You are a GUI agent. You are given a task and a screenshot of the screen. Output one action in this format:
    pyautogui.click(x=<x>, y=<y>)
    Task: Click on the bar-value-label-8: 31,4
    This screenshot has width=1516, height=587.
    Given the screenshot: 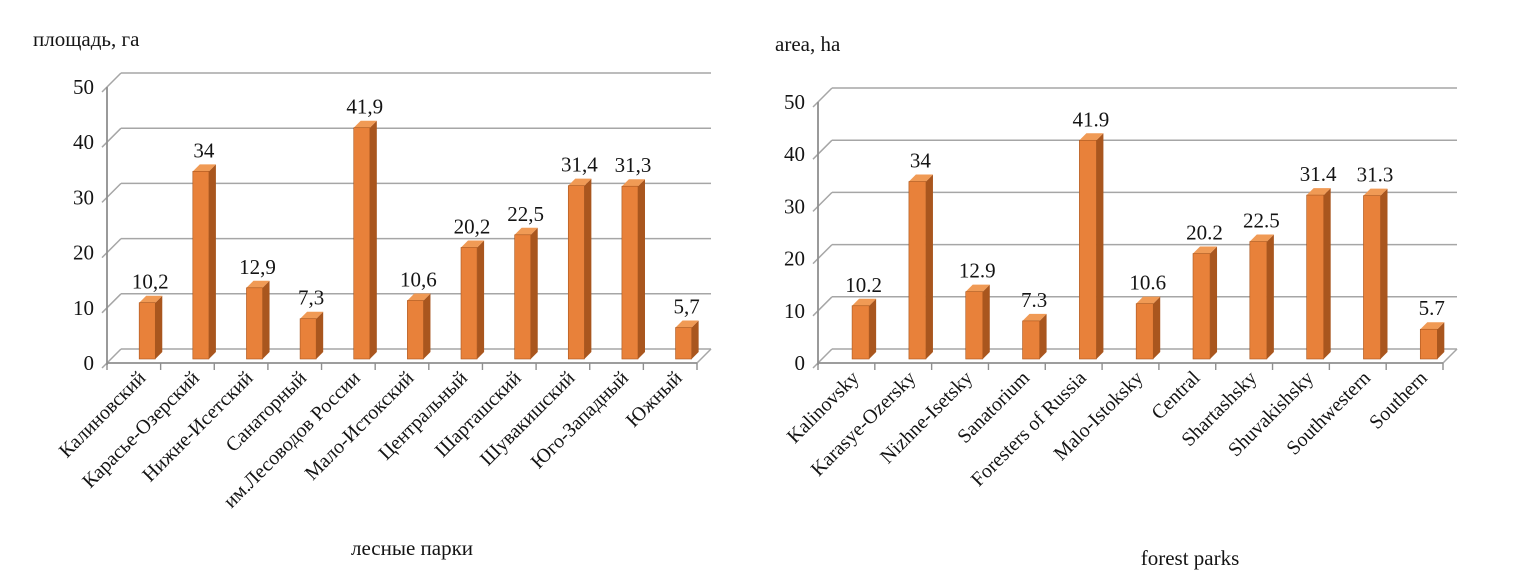 What is the action you would take?
    pyautogui.click(x=579, y=165)
    